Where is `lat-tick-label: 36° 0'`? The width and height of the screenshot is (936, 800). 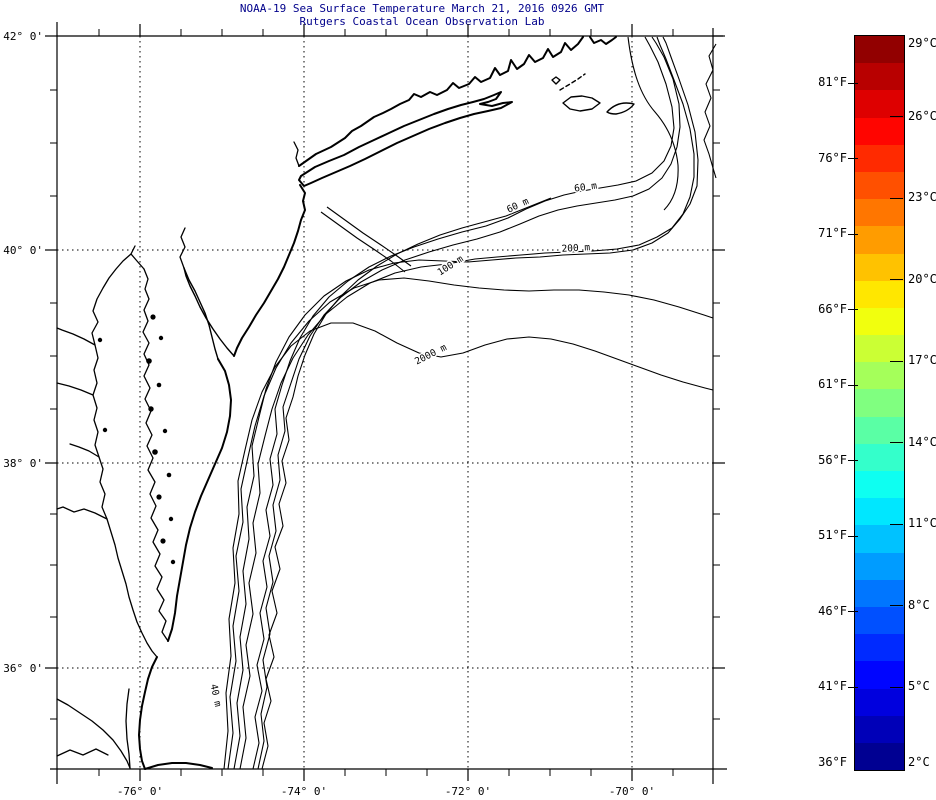 lat-tick-label: 36° 0' is located at coordinates (23, 668).